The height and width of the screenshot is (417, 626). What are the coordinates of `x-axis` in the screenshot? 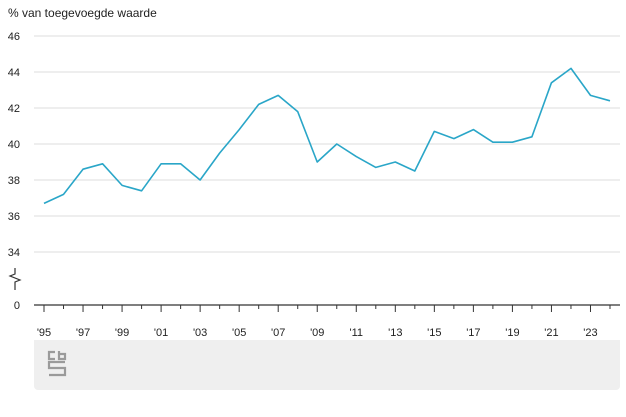 It's located at (327, 308).